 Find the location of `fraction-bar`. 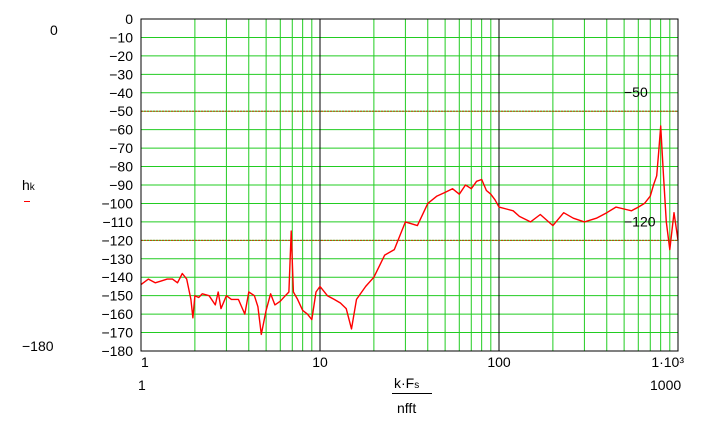

fraction-bar is located at coordinates (412, 393).